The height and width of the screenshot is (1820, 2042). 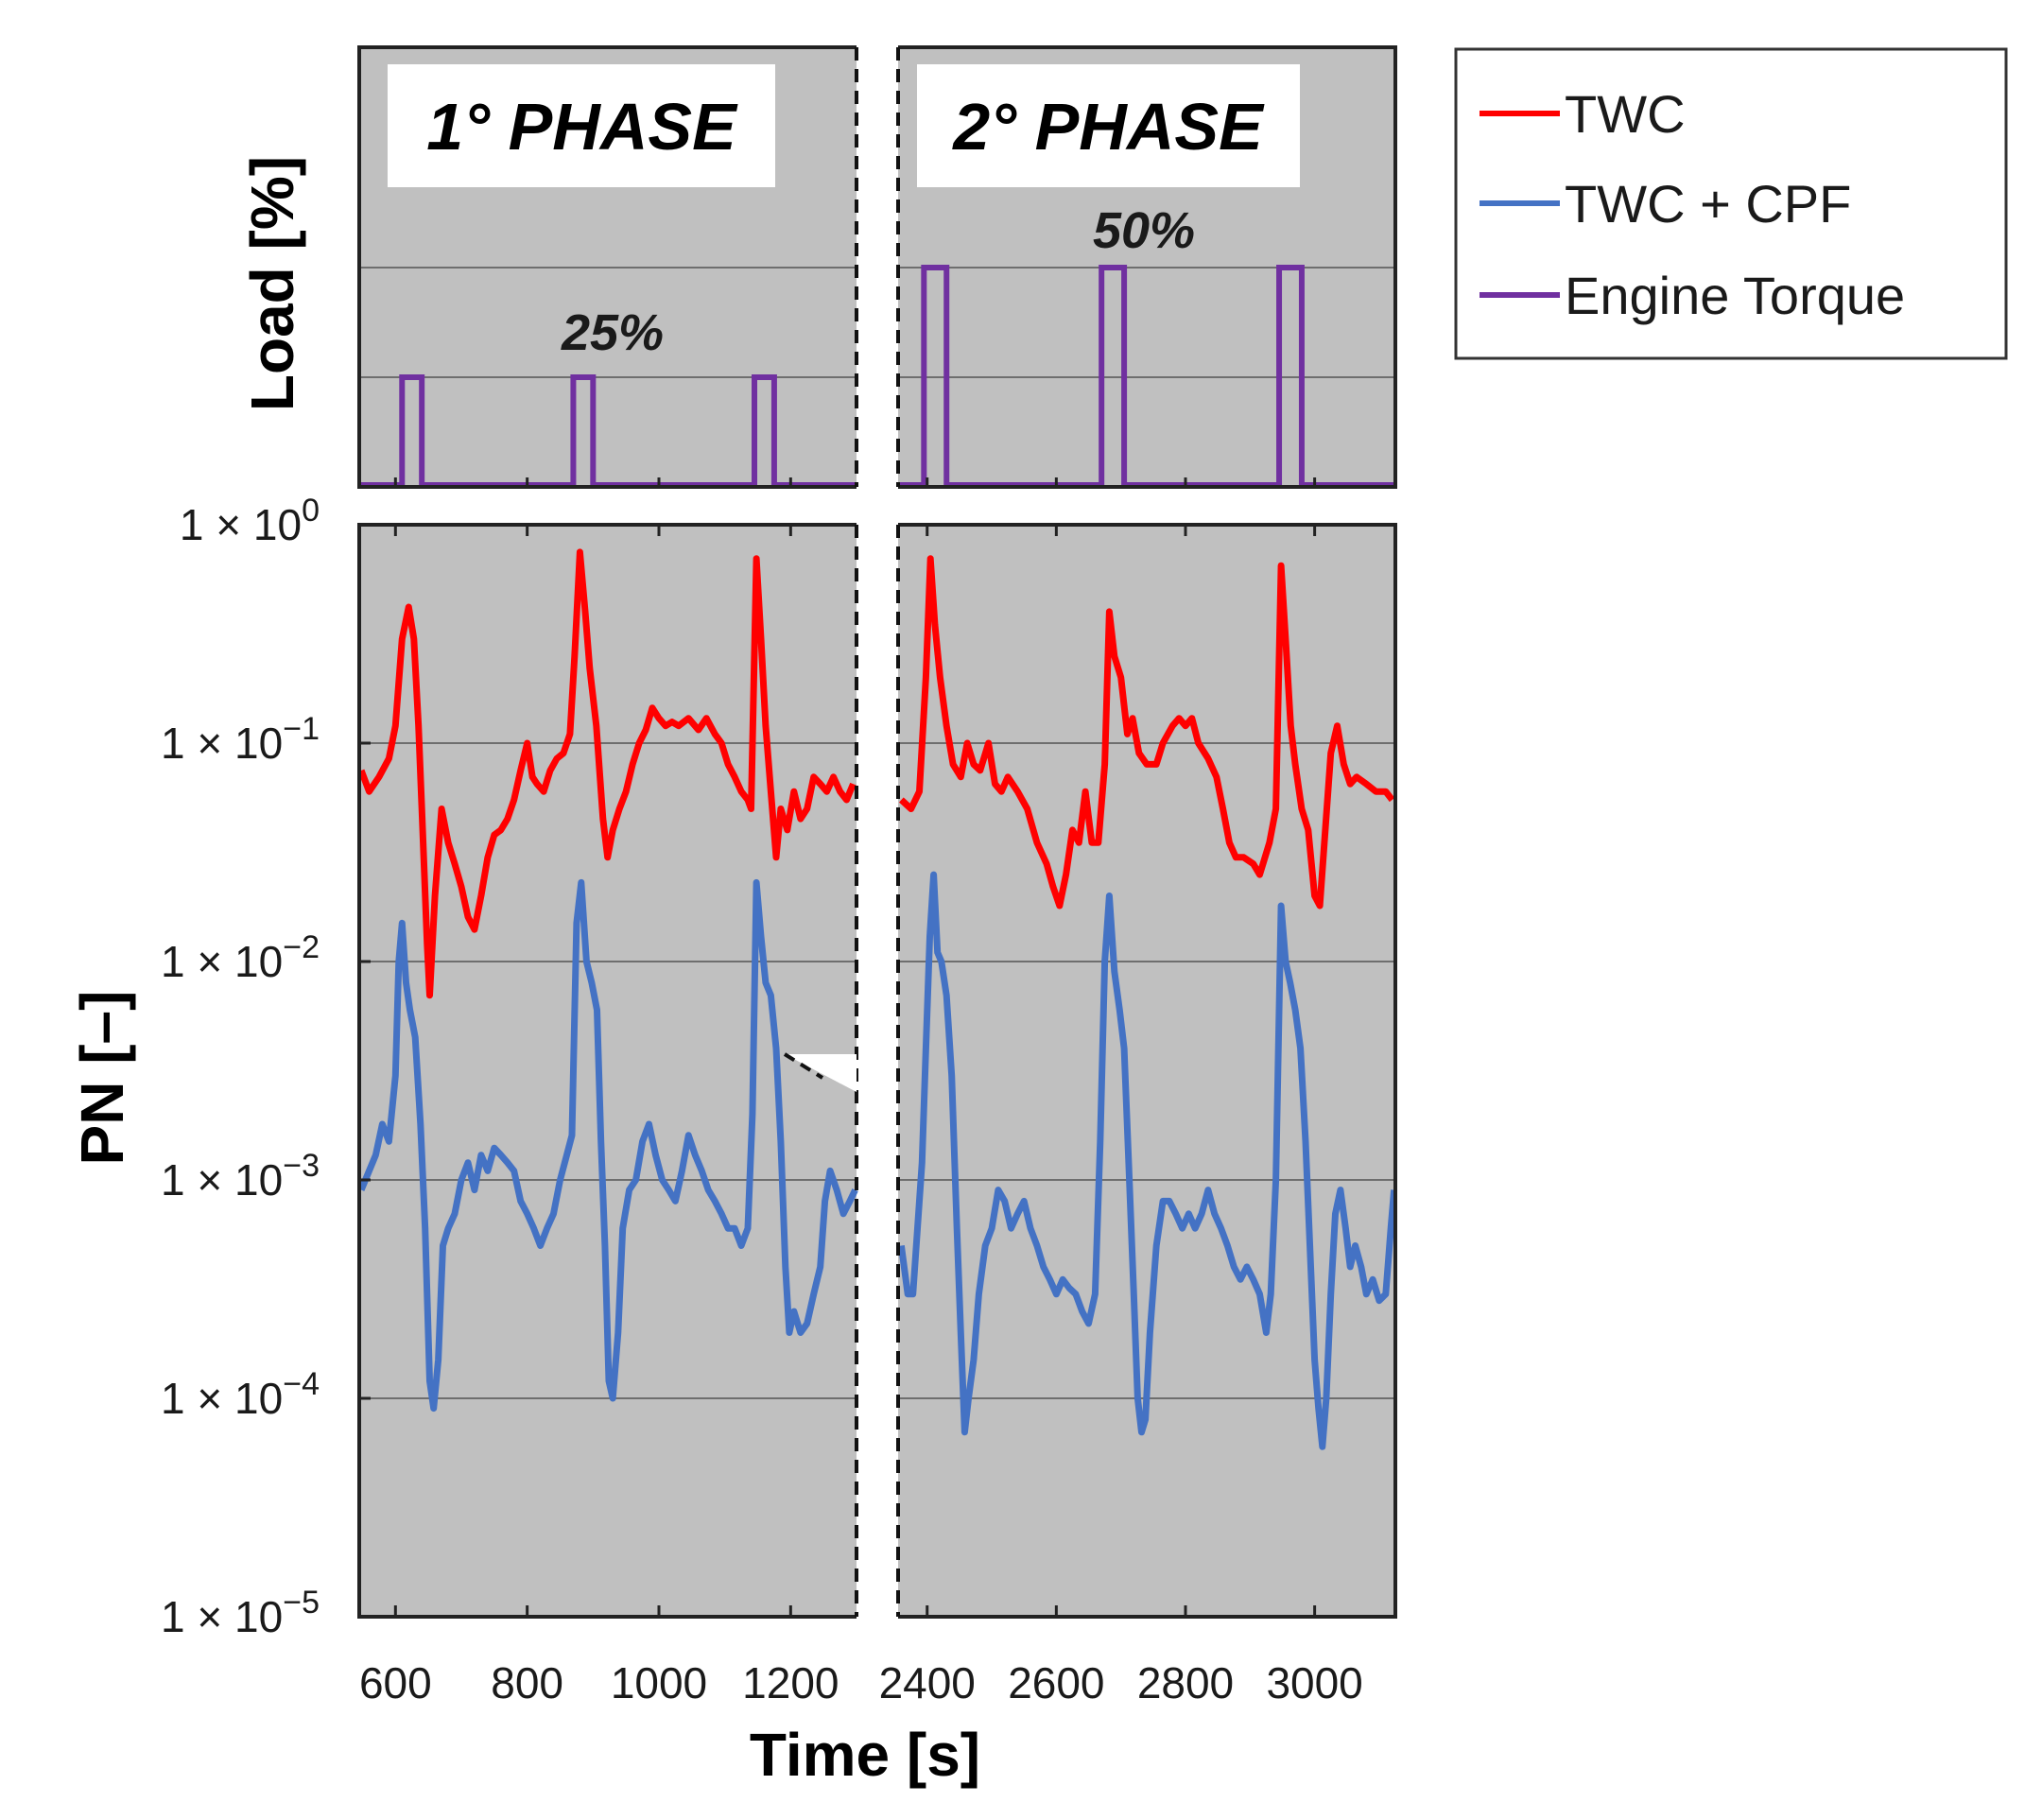 What do you see at coordinates (1147, 376) in the screenshot?
I see `engine-torque-phase2-line` at bounding box center [1147, 376].